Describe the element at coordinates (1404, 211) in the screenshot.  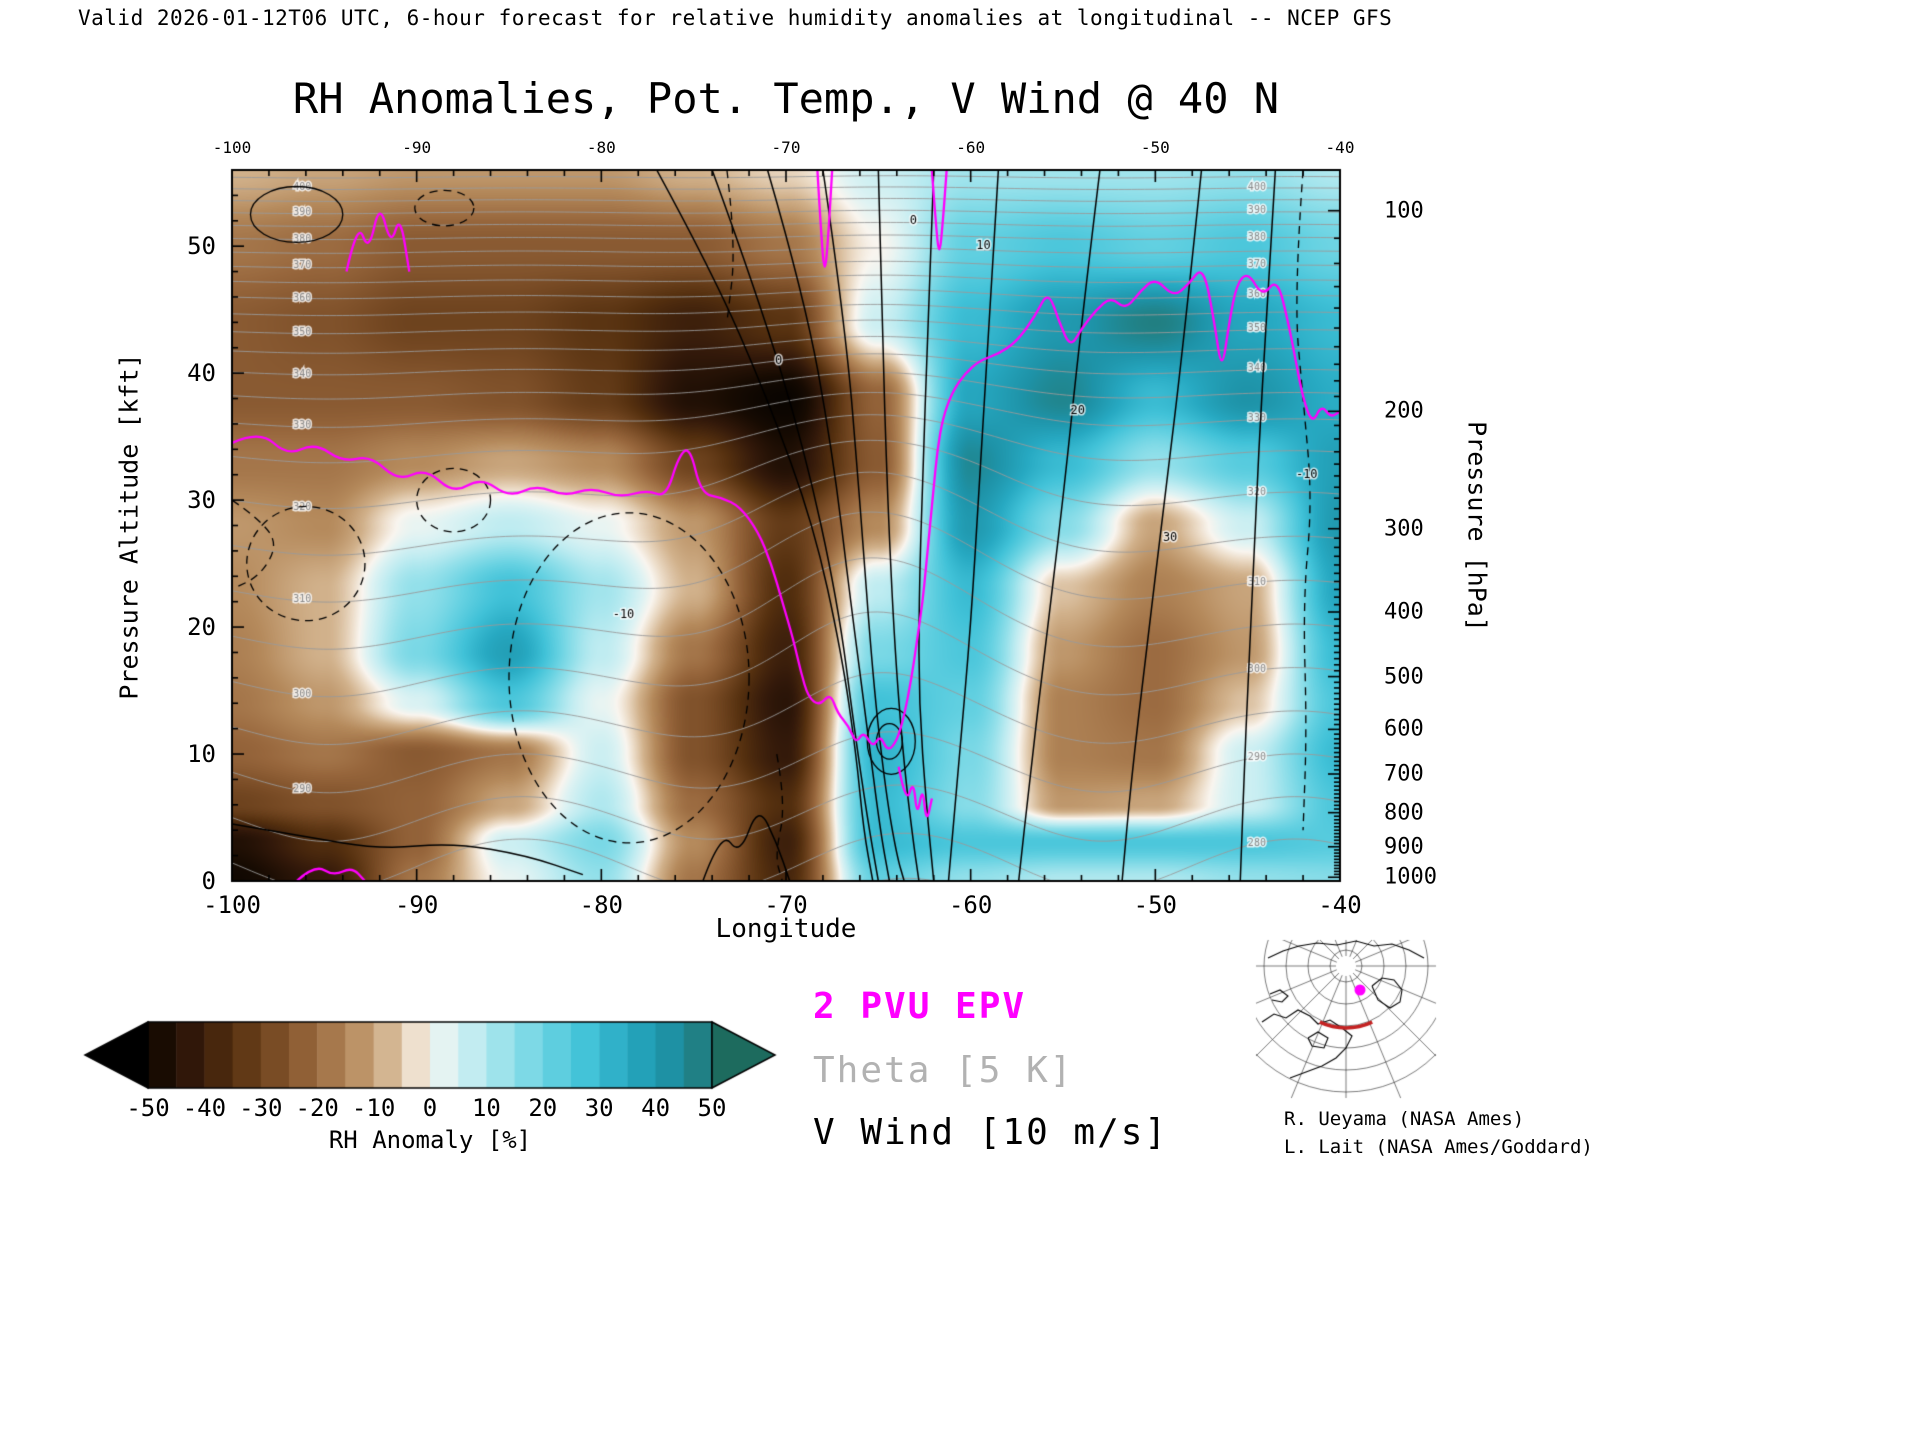
I see `y-right-tick-label: 100` at that location.